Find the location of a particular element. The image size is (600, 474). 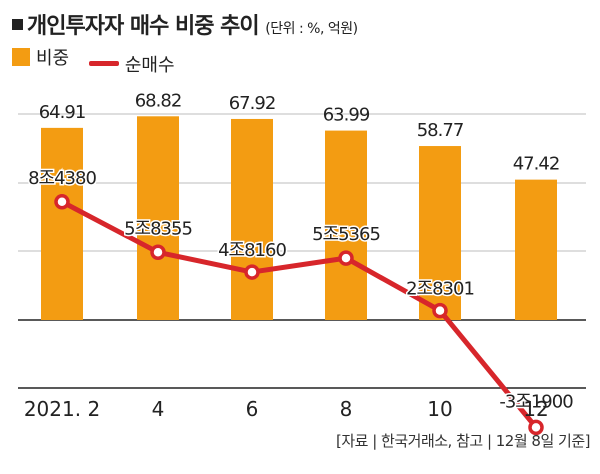

netbuy-value-label: 4조8160 is located at coordinates (252, 250).